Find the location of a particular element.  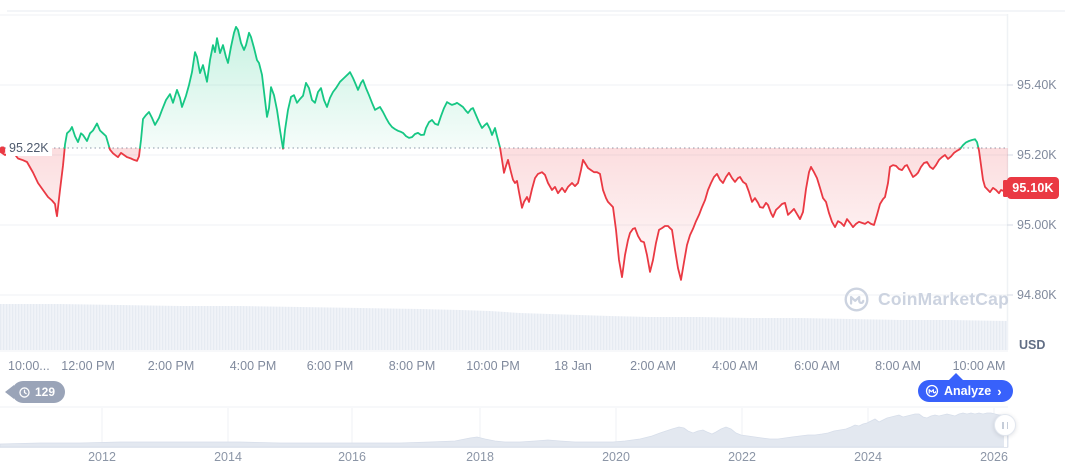

coinmarketcap-watermark: CoinMarketCap is located at coordinates (926, 299).